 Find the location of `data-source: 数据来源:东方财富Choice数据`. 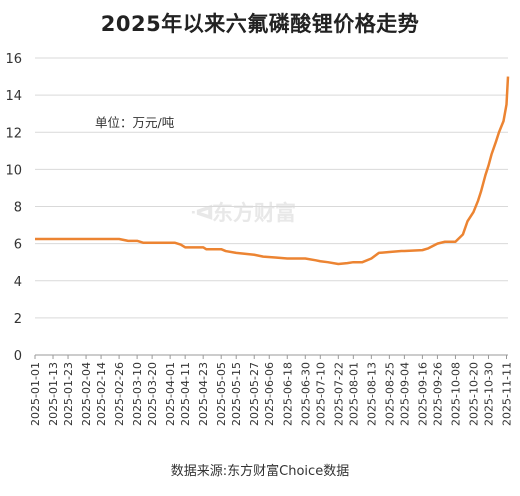

data-source: 数据来源:东方财富Choice数据 is located at coordinates (260, 471).